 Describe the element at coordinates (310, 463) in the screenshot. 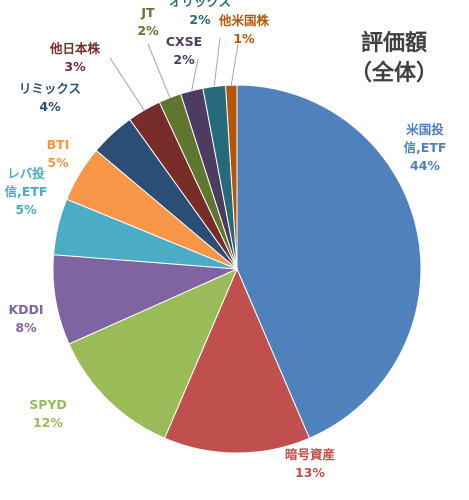

I see `slice-label: 暗号資産 13%` at that location.